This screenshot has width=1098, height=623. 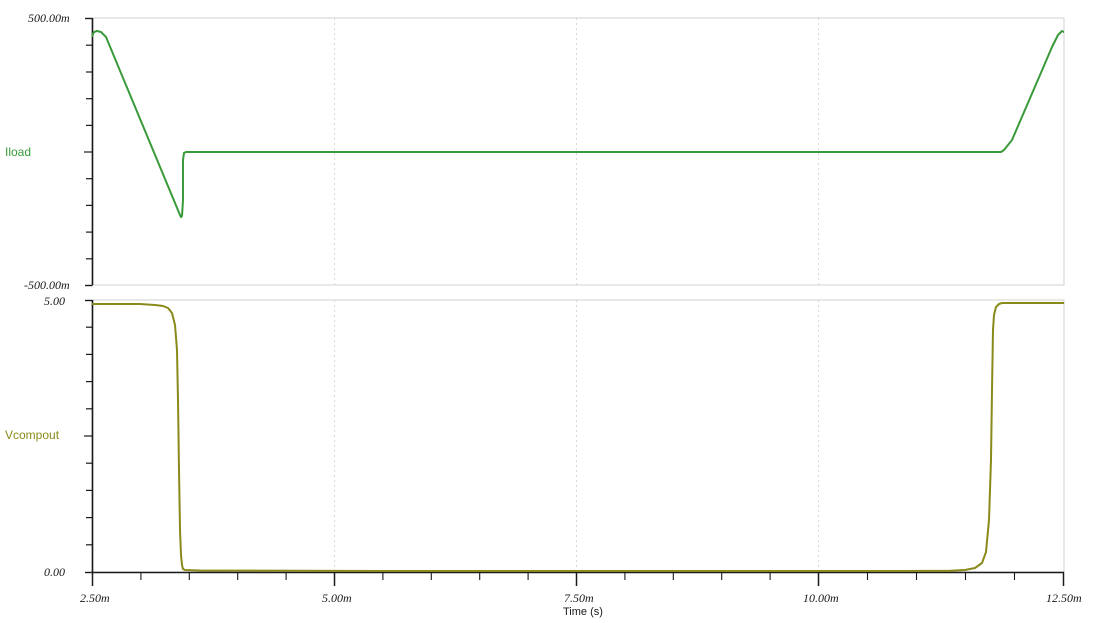 I want to click on top-y-axis, so click(x=89, y=152).